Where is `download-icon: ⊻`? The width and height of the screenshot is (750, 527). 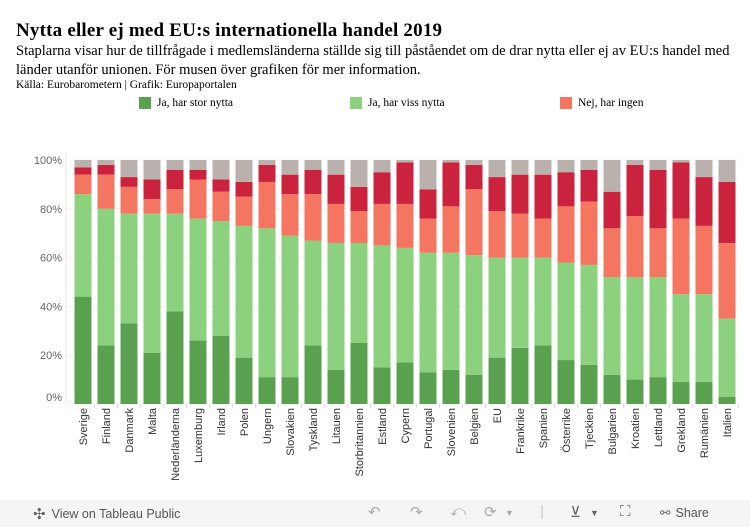
download-icon: ⊻ is located at coordinates (575, 512).